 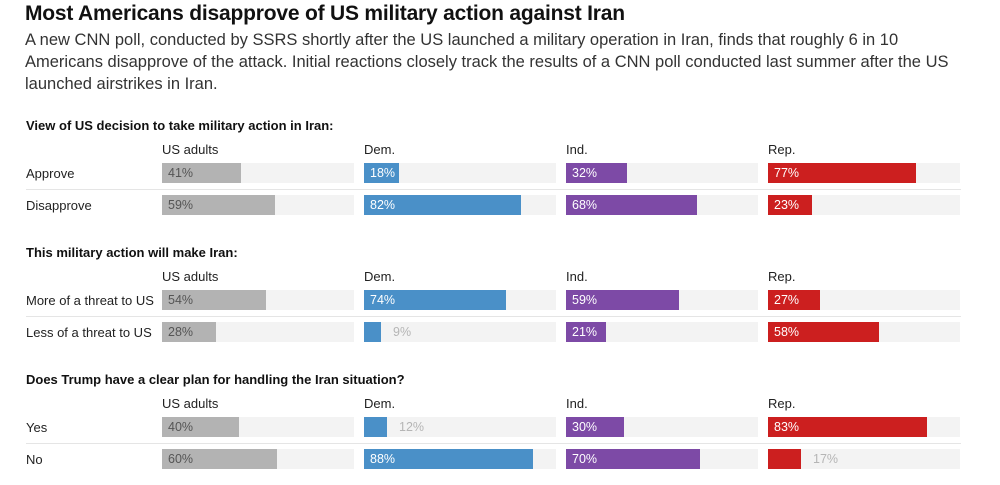 I want to click on bar-track: 58%, so click(x=864, y=332).